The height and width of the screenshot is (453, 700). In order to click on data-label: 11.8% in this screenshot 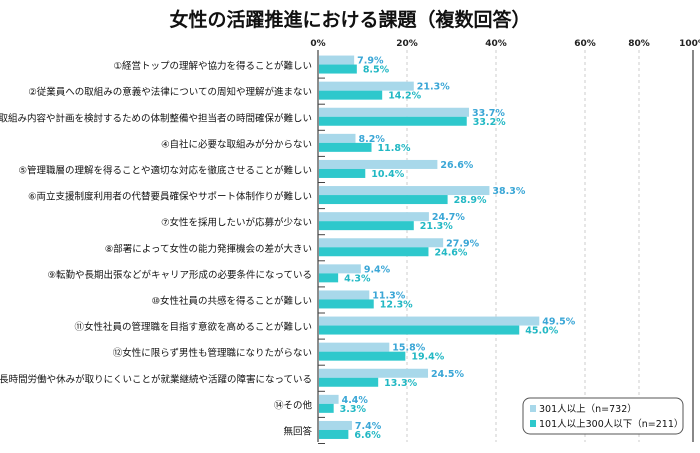, I will do `click(394, 148)`.